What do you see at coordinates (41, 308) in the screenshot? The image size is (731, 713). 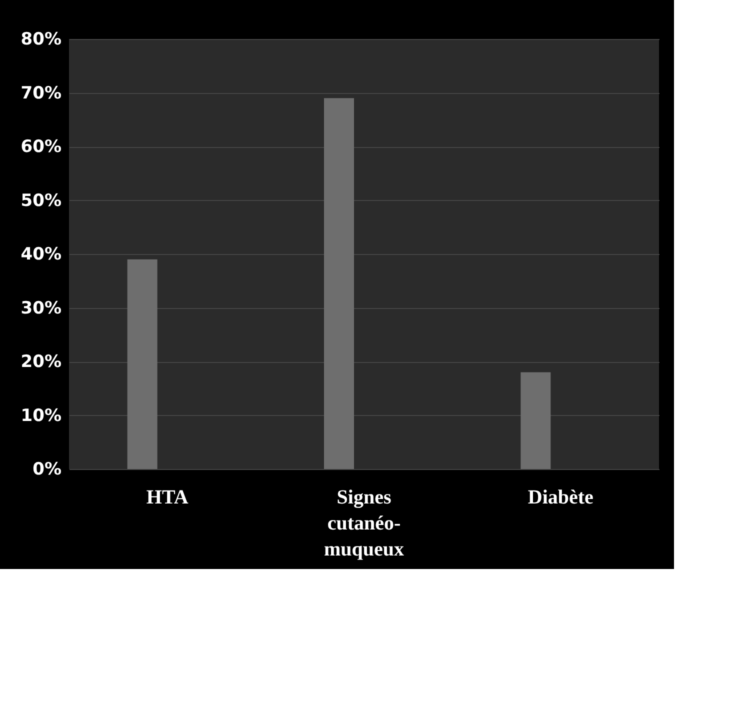 I see `y-tick-label: 30%` at bounding box center [41, 308].